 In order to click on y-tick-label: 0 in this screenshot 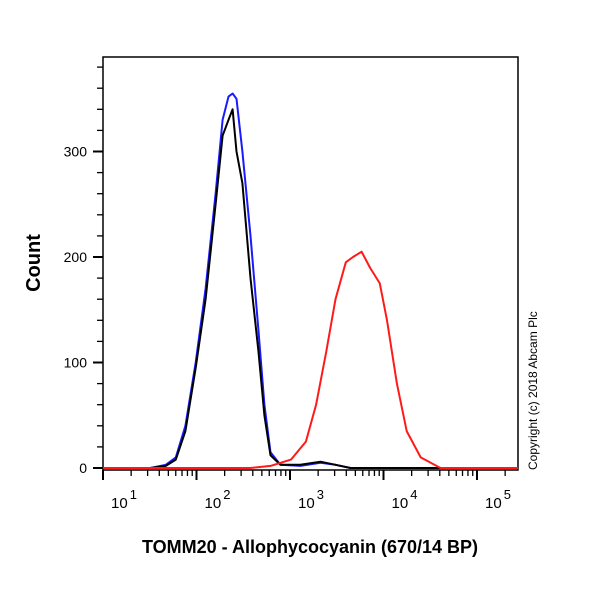, I will do `click(83, 468)`.